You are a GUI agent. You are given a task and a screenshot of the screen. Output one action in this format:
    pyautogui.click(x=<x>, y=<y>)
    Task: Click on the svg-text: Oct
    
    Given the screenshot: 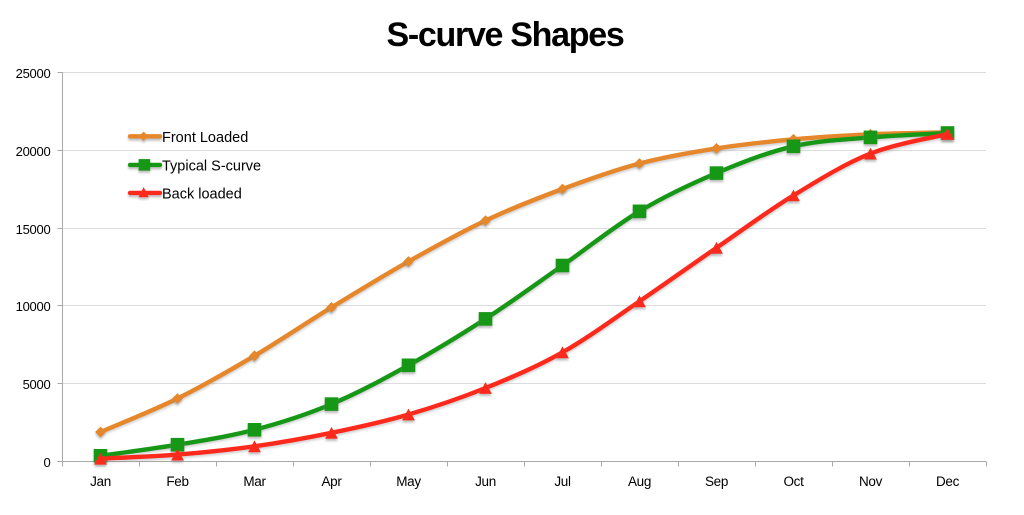 What is the action you would take?
    pyautogui.click(x=793, y=481)
    